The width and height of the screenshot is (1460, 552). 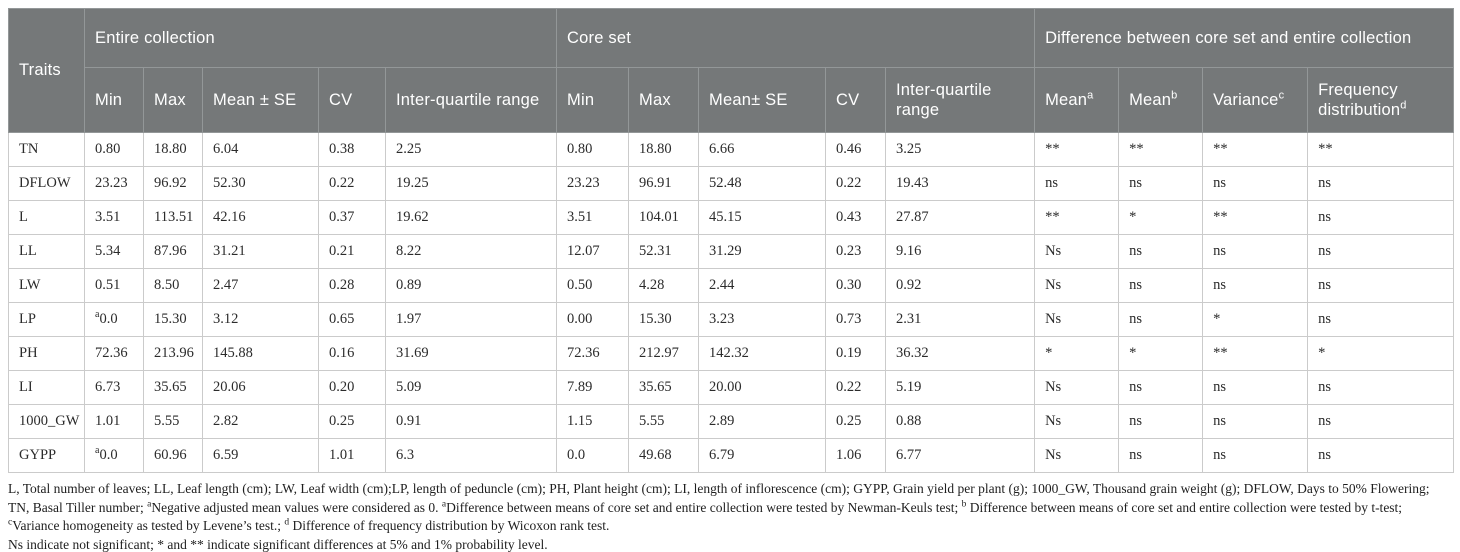 I want to click on data-cell: 2.44, so click(x=762, y=285).